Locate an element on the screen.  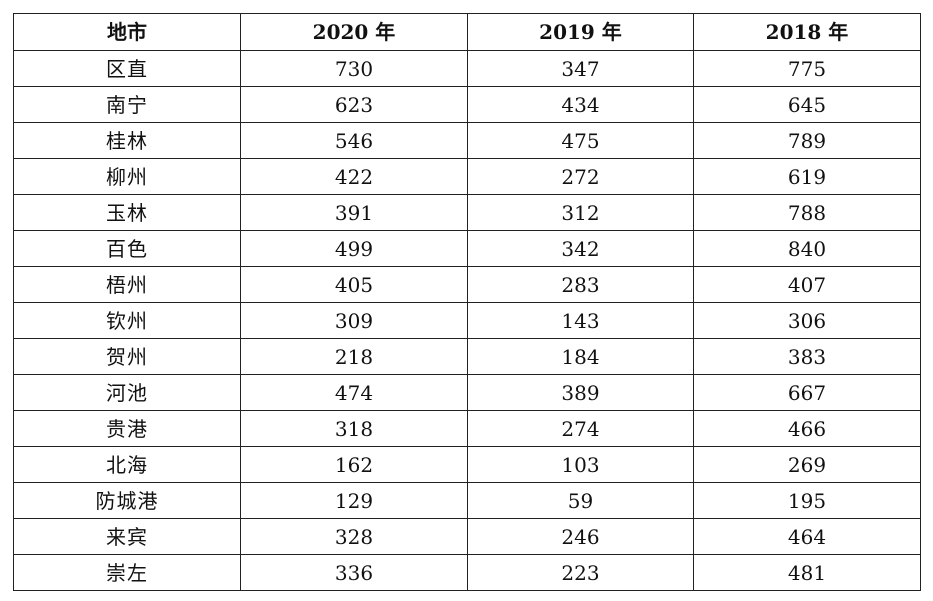
value-cell-2018: 645 is located at coordinates (807, 104).